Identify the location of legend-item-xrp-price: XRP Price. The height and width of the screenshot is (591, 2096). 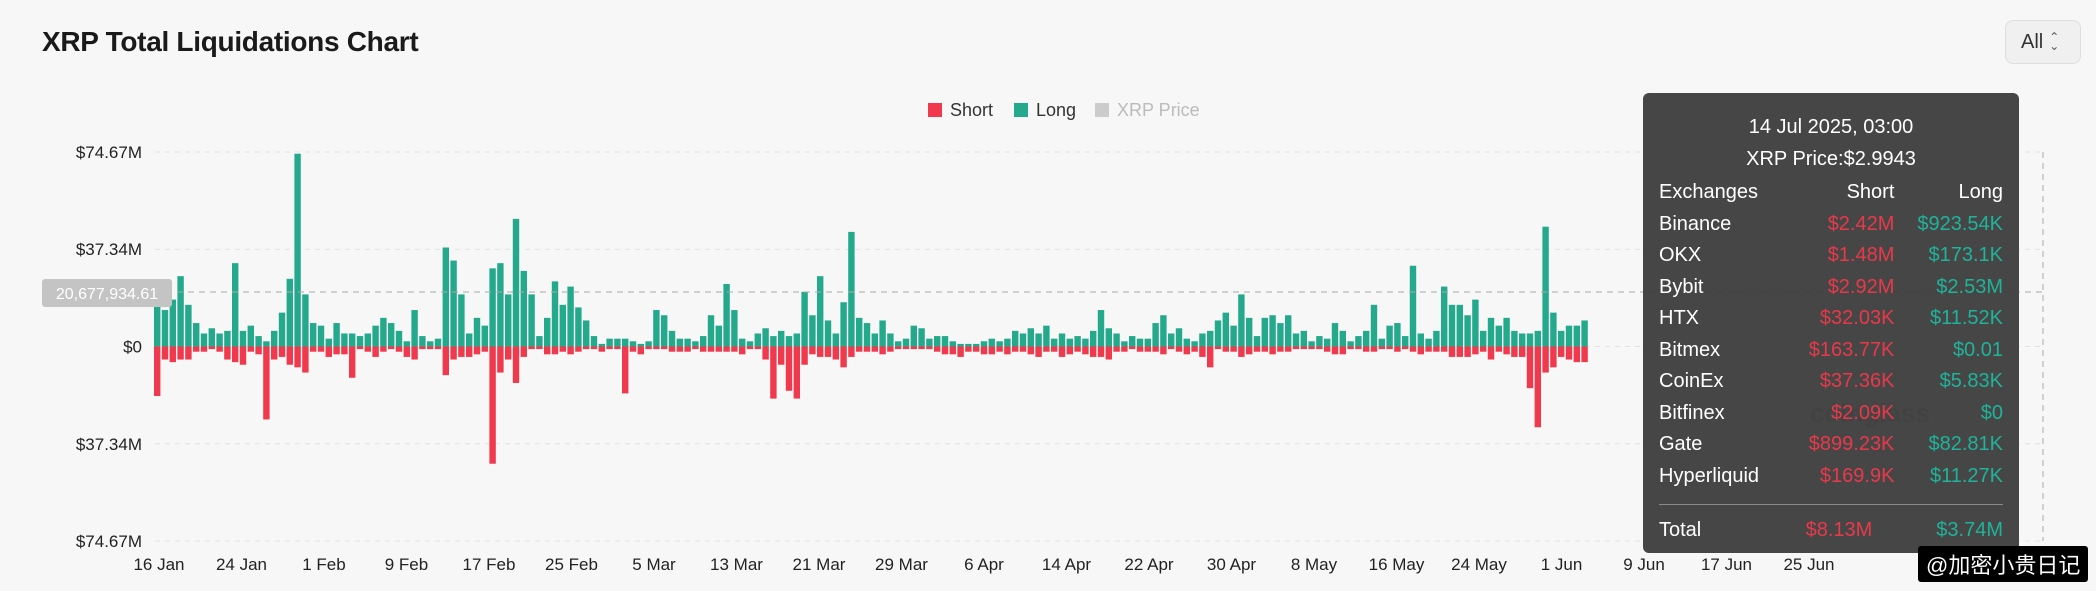
(1147, 110).